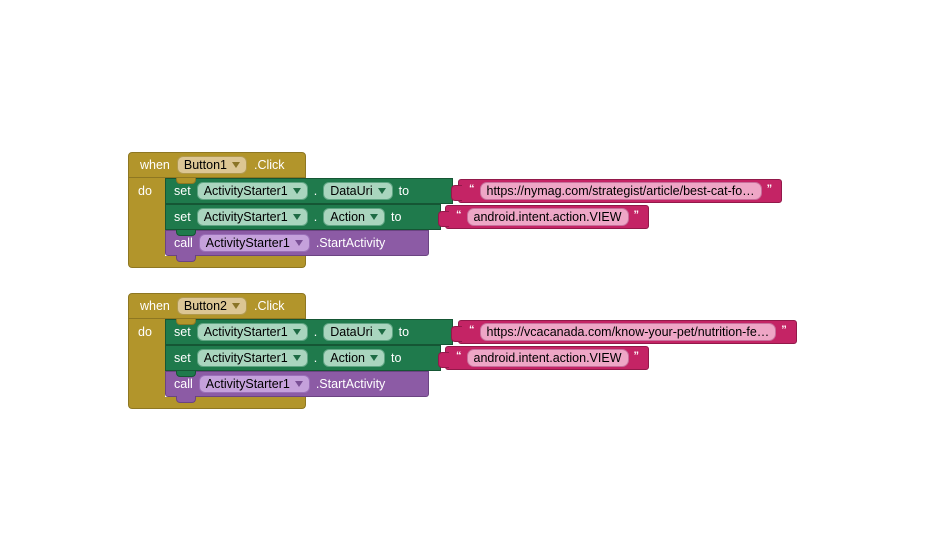  Describe the element at coordinates (211, 306) in the screenshot. I see `component-dropdown: Button2` at that location.